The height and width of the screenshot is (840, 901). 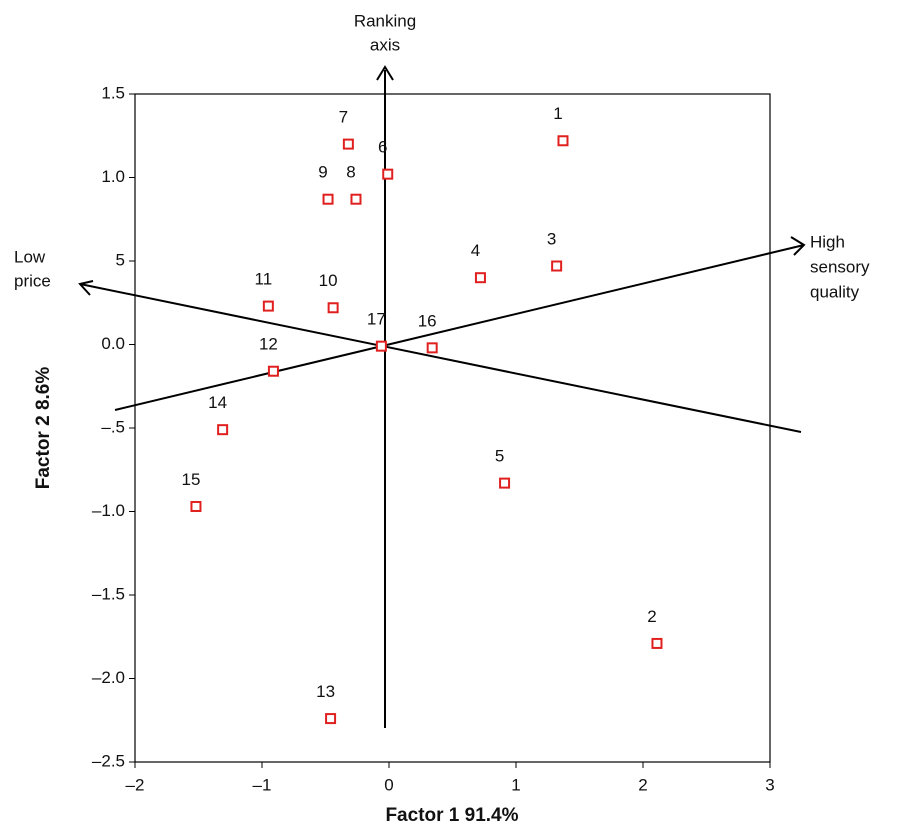 I want to click on point-label: 13, so click(x=325, y=691).